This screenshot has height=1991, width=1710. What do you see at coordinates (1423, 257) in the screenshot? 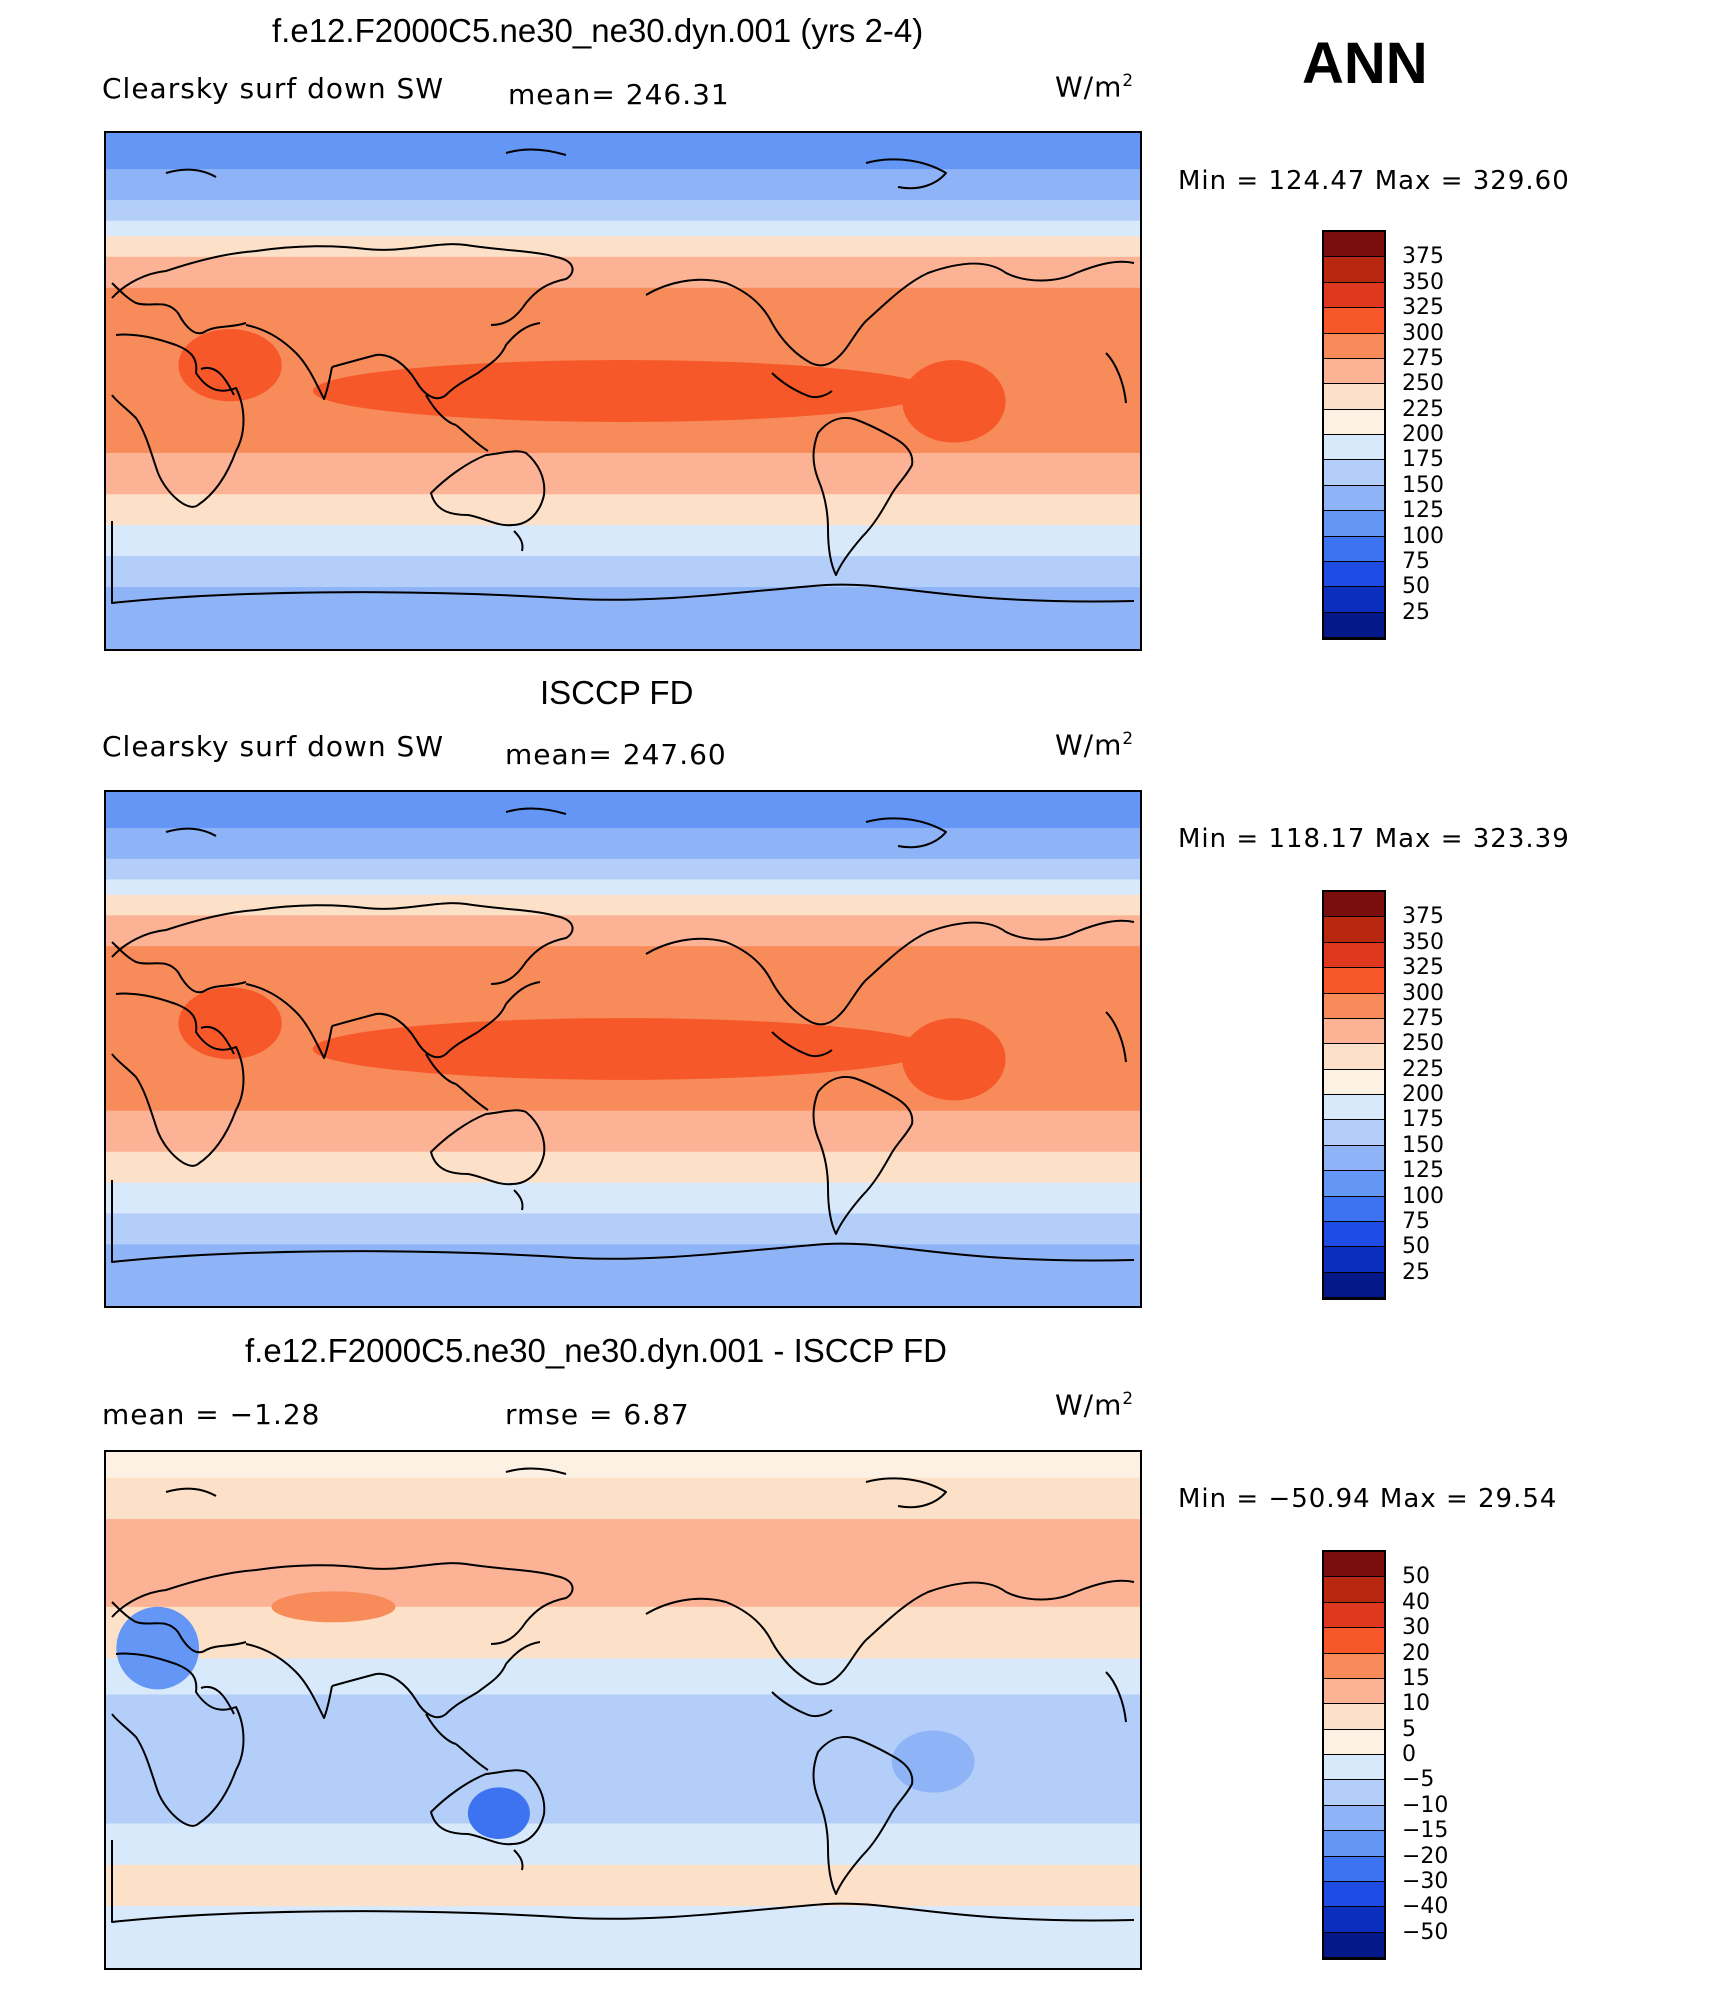
I see `colorbar-label: 375` at bounding box center [1423, 257].